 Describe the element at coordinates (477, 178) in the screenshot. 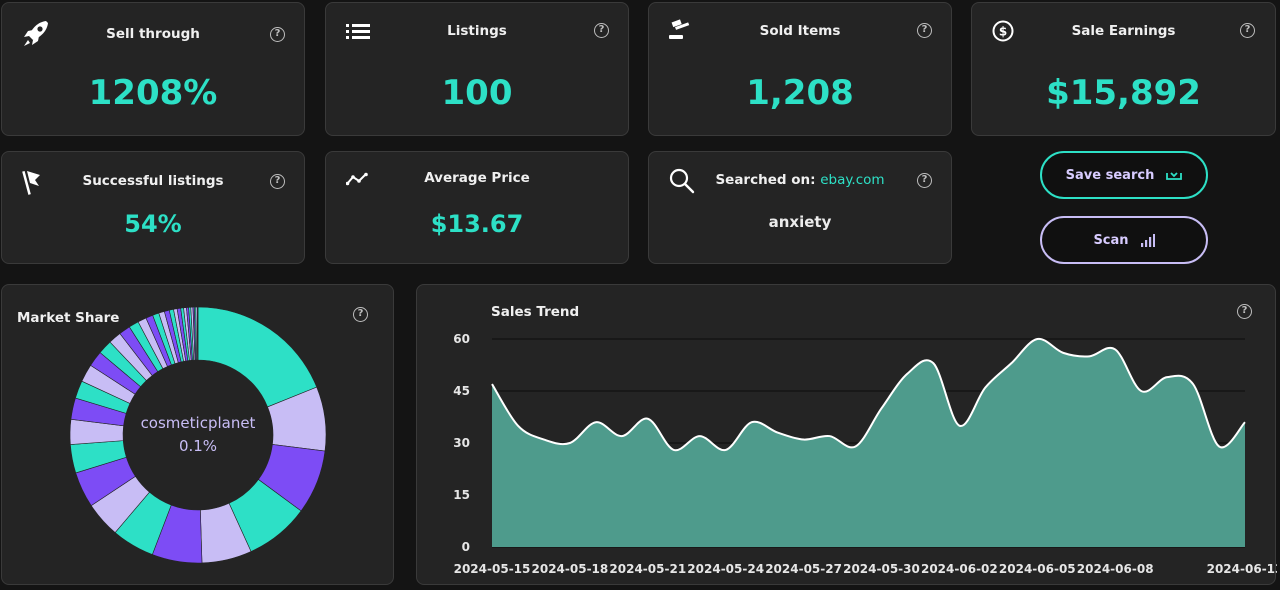

I see `average-price-title: Average Price` at that location.